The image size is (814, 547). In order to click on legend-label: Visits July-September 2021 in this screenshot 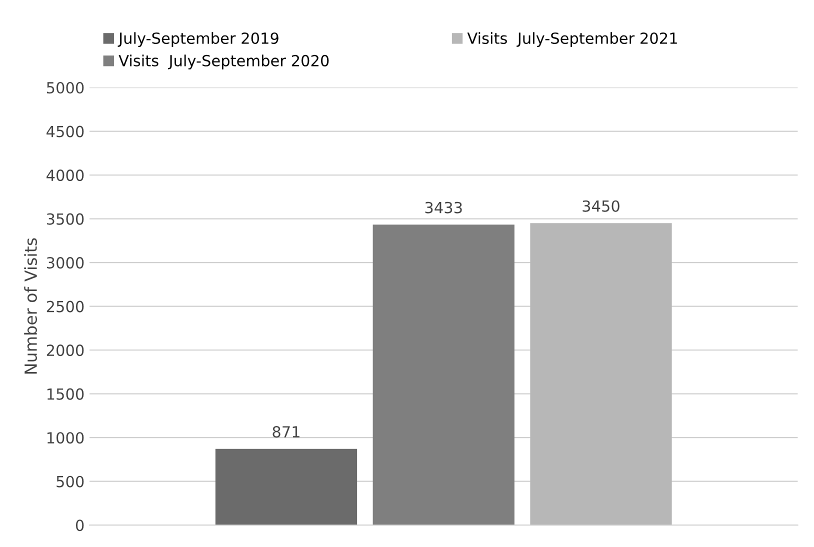, I will do `click(572, 39)`.